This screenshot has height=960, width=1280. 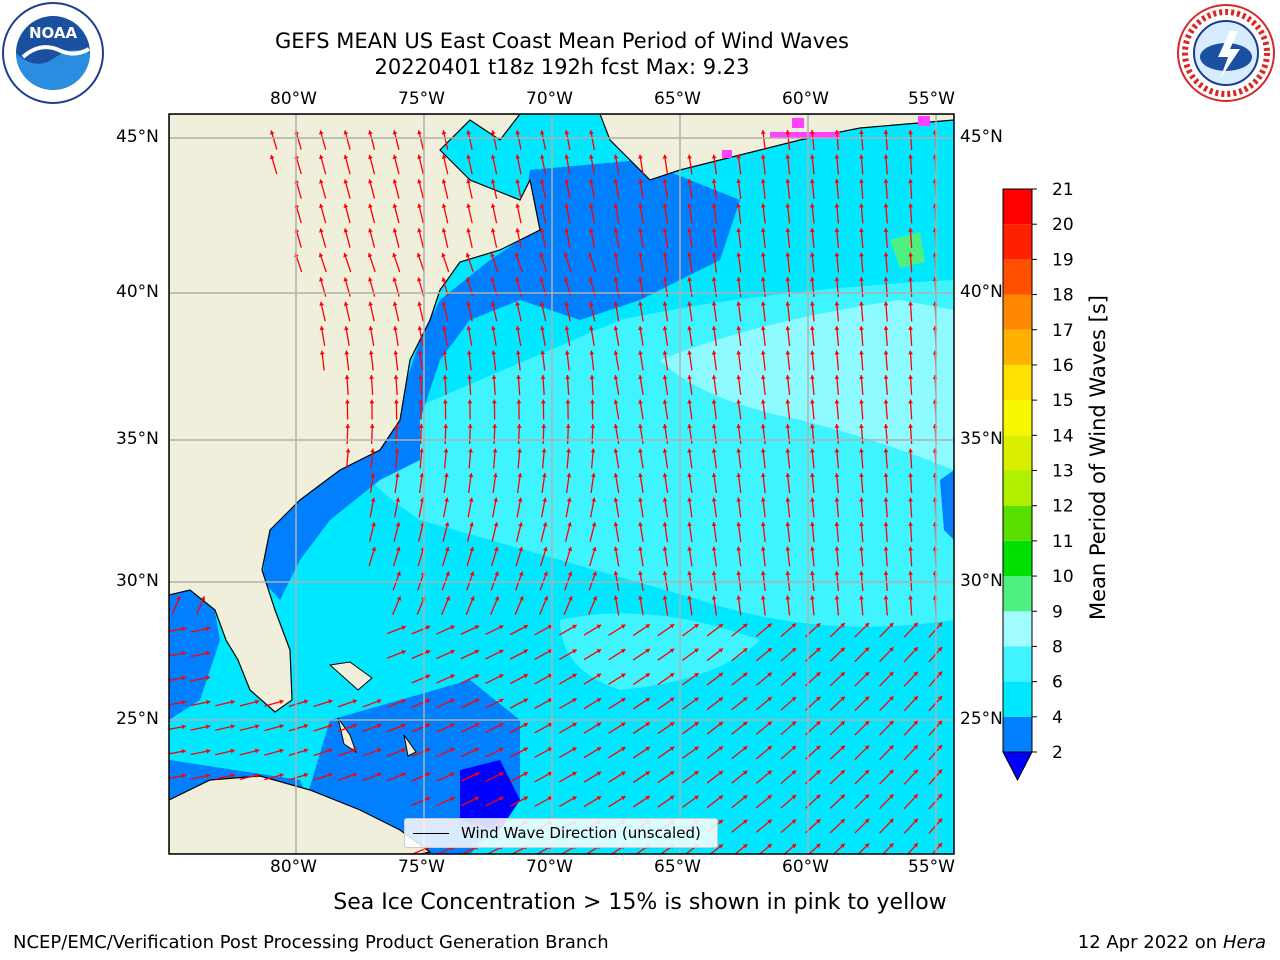 I want to click on lon-tick-bottom: 55°W, so click(x=931, y=867).